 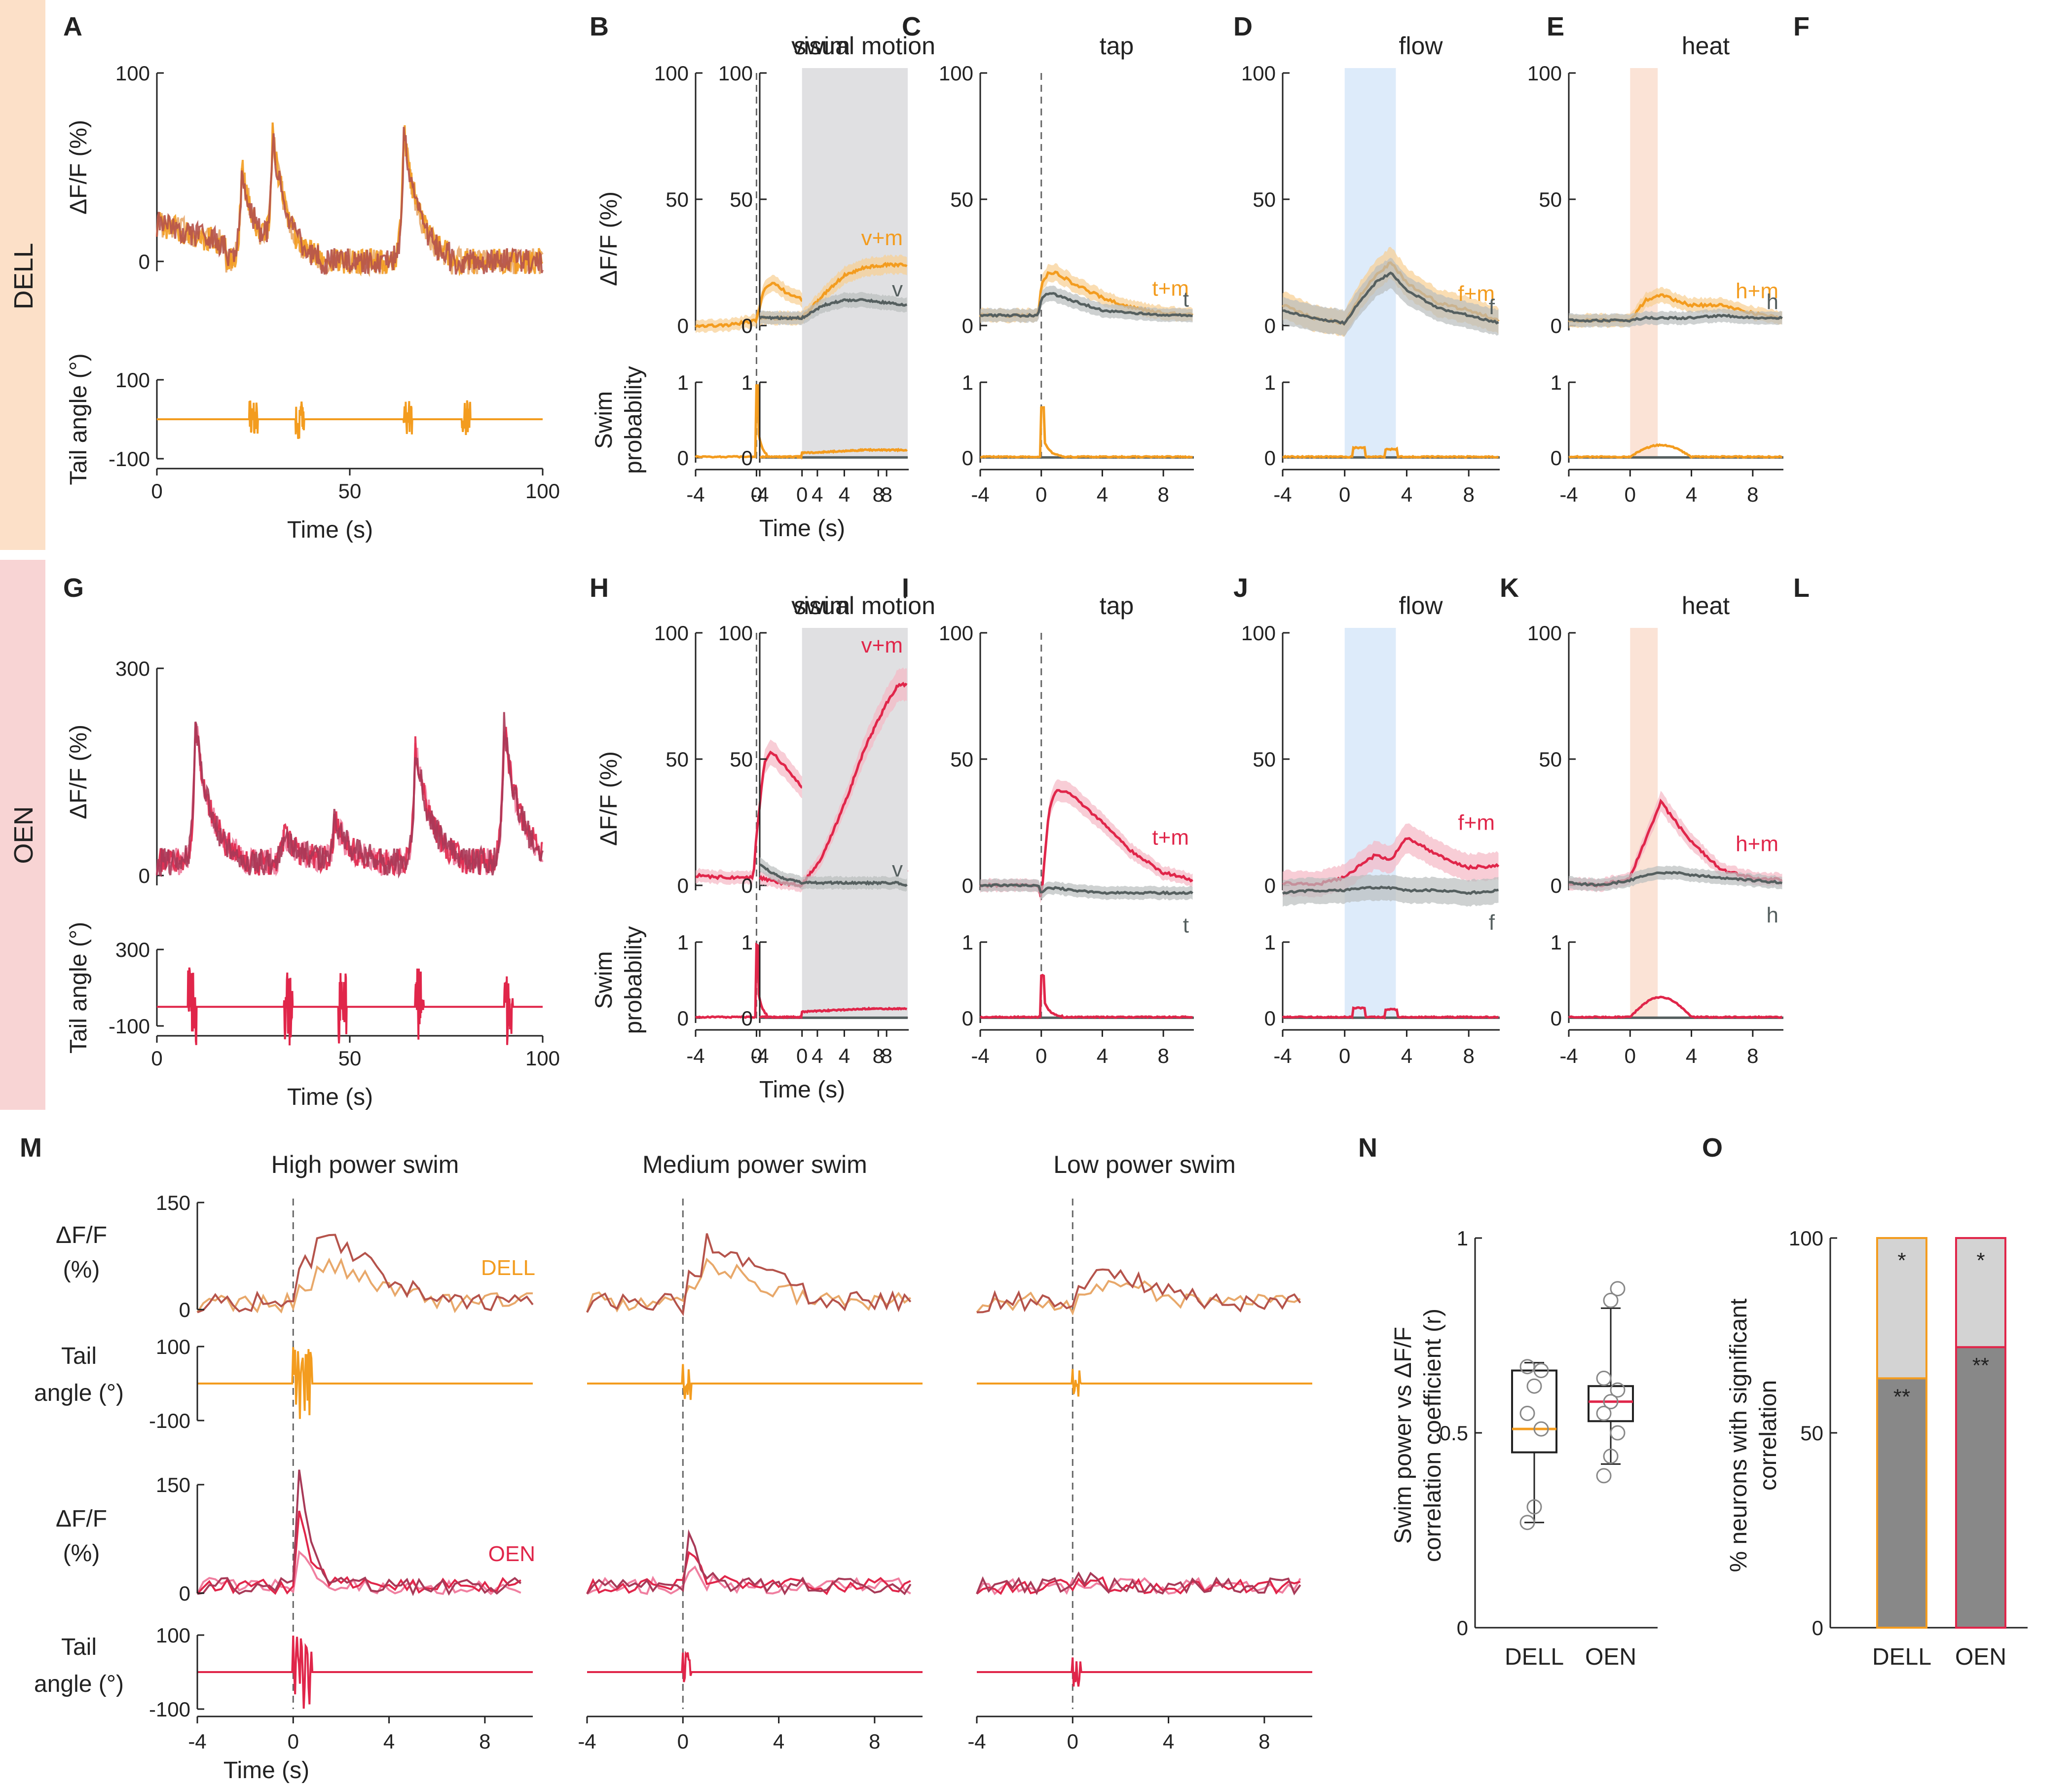 What do you see at coordinates (1611, 1403) in the screenshot?
I see `box-OEN` at bounding box center [1611, 1403].